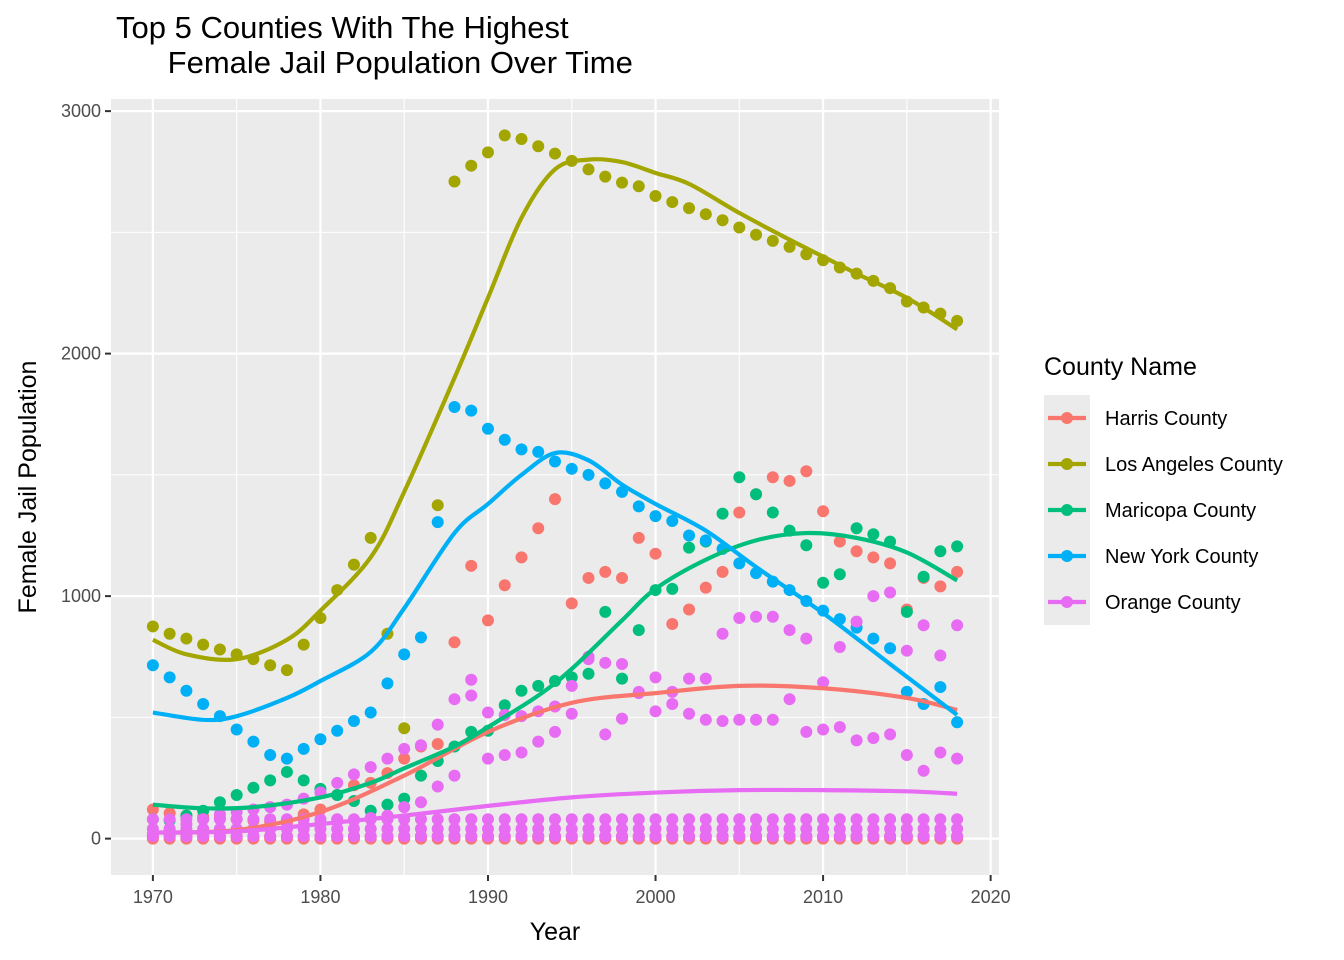 The height and width of the screenshot is (960, 1344). Describe the element at coordinates (81, 354) in the screenshot. I see `y-tick-label: 2000` at that location.